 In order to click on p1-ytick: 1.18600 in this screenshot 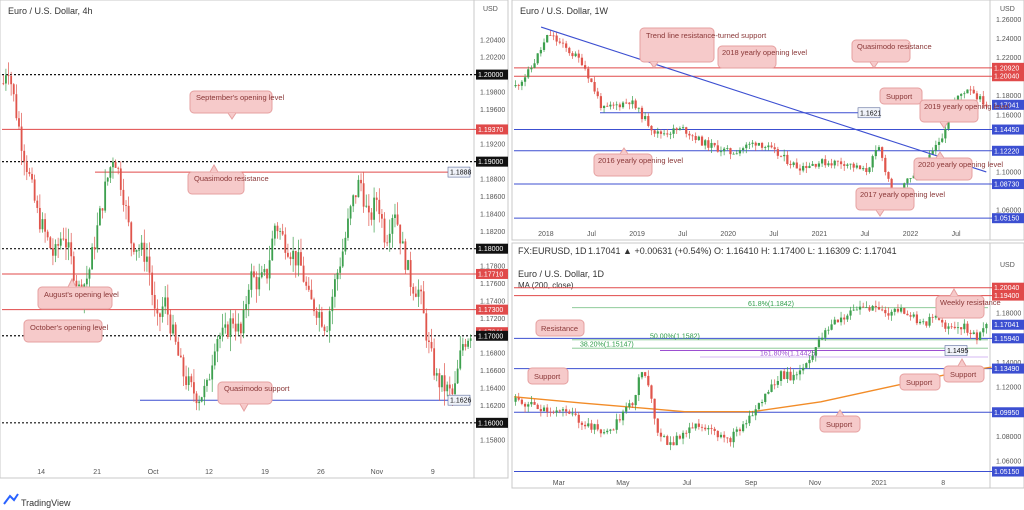, I will do `click(492, 197)`.